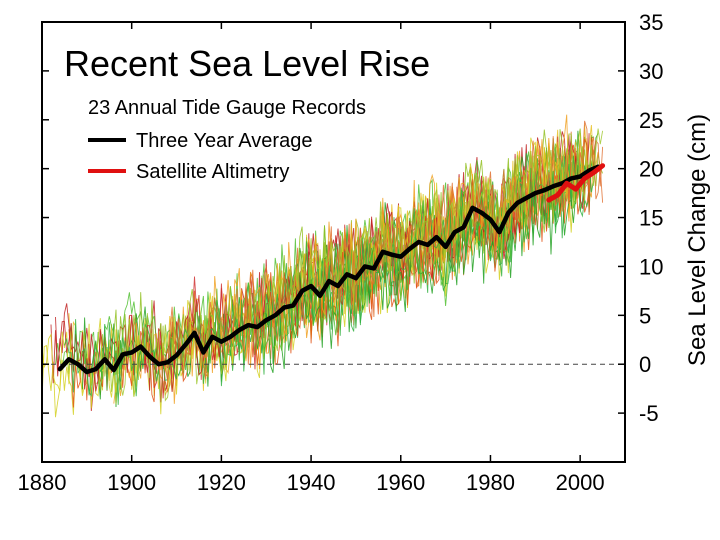 The width and height of the screenshot is (720, 540). I want to click on x-tick-label: 1960, so click(400, 482).